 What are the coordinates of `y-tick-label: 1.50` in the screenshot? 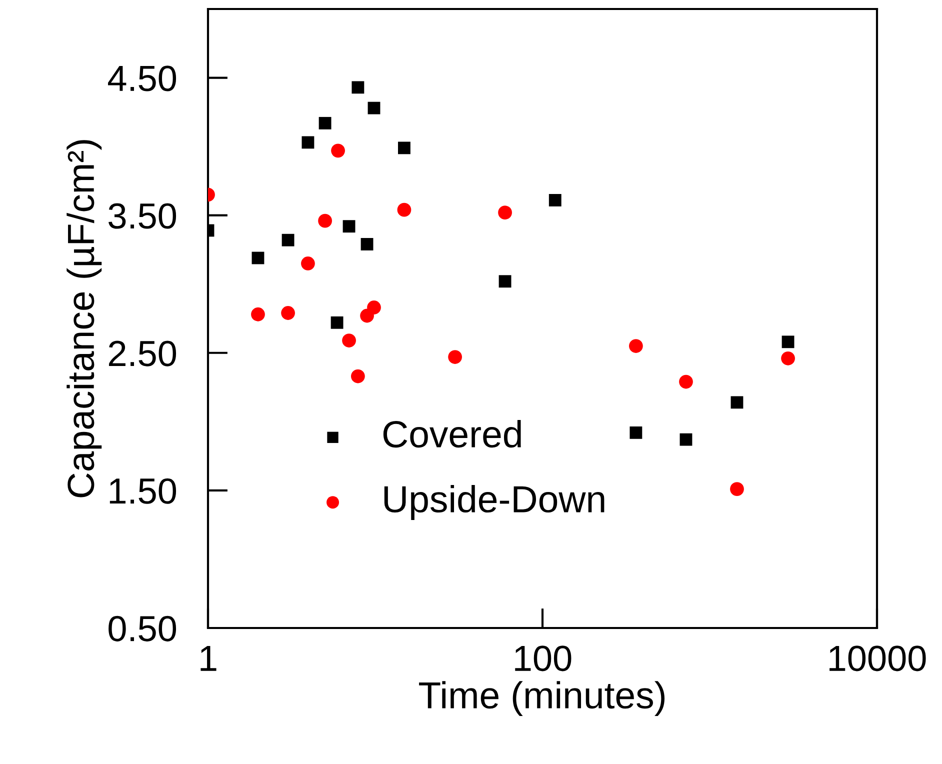 It's located at (143, 491).